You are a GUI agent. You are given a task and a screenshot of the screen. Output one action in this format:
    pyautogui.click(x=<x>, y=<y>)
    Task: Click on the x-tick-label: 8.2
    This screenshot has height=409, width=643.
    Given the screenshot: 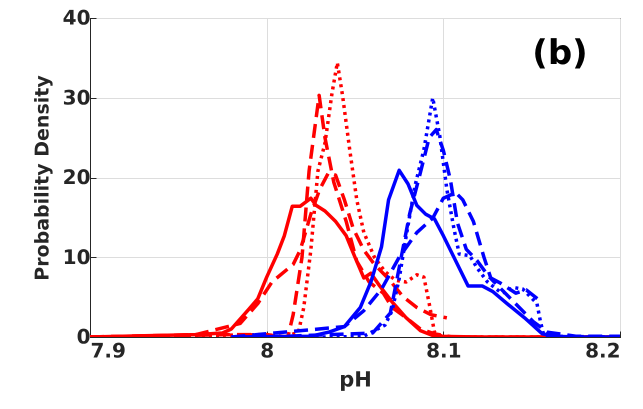 What is the action you would take?
    pyautogui.click(x=602, y=350)
    